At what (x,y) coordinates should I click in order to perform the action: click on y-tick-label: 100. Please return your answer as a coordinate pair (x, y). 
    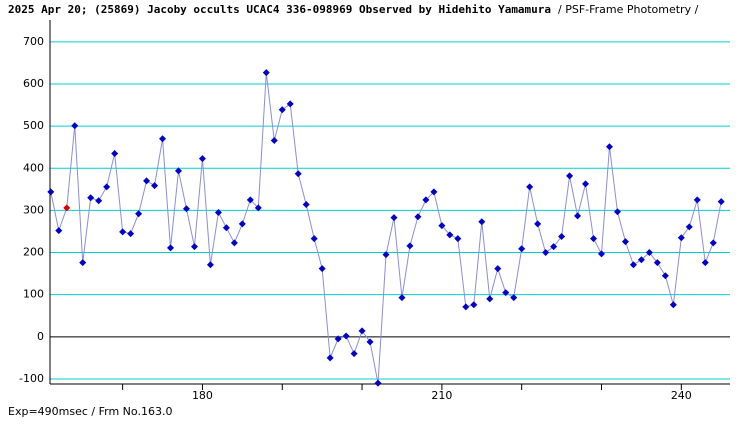
    Looking at the image, I should click on (33, 294).